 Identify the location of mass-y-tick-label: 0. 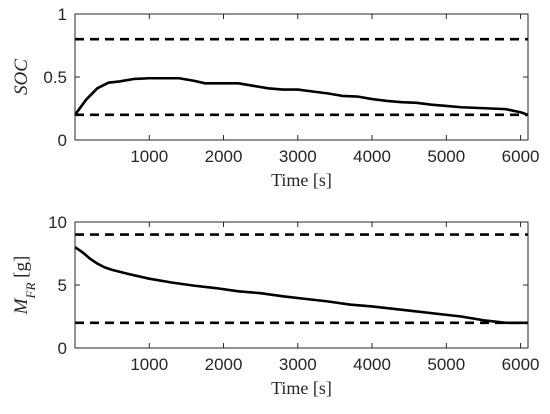
(62, 348).